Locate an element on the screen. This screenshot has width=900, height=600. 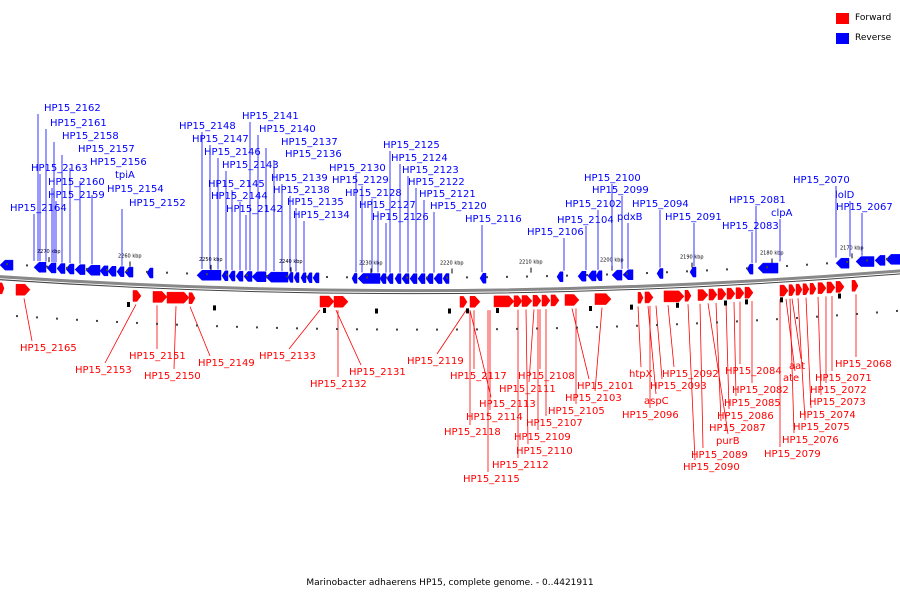
forward-gene-label: HP15_2149 is located at coordinates (226, 363).